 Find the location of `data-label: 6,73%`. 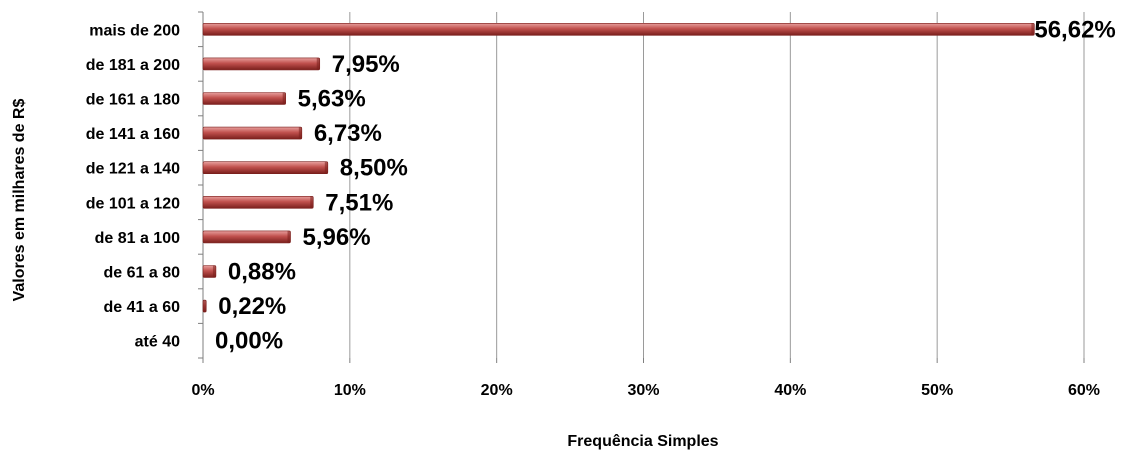

data-label: 6,73% is located at coordinates (348, 133).